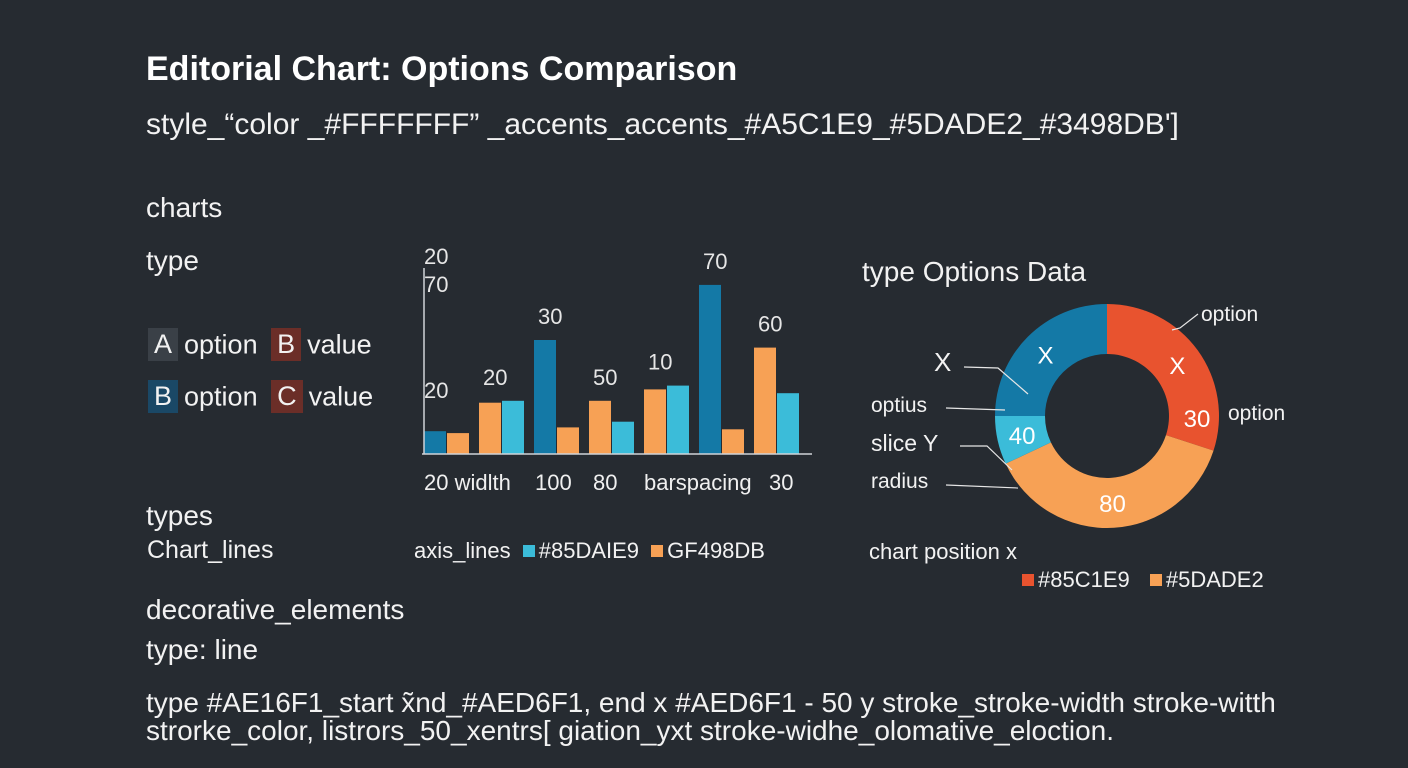 This screenshot has height=768, width=1408. I want to click on axis-lines-text: axis_lines, so click(462, 551).